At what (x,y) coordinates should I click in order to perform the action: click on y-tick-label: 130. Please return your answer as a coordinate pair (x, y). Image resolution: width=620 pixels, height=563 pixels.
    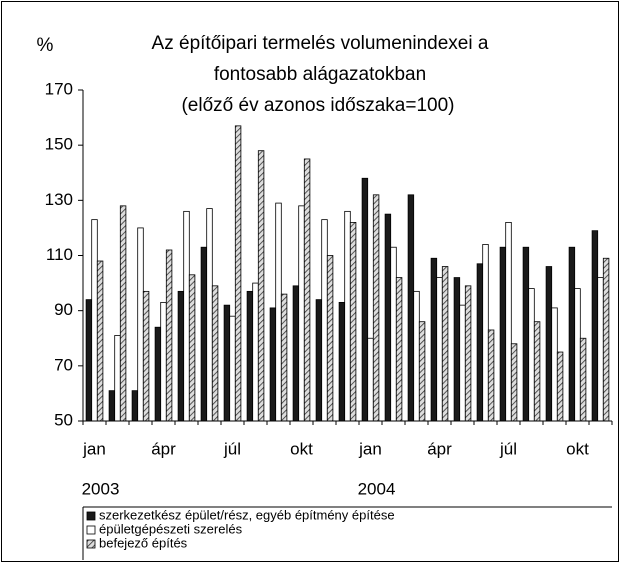
    Looking at the image, I should click on (59, 199).